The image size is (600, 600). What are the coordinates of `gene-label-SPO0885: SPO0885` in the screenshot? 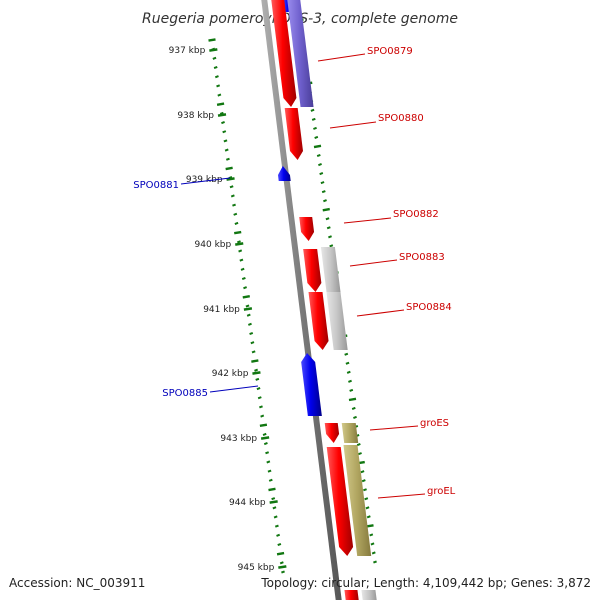 It's located at (185, 393).